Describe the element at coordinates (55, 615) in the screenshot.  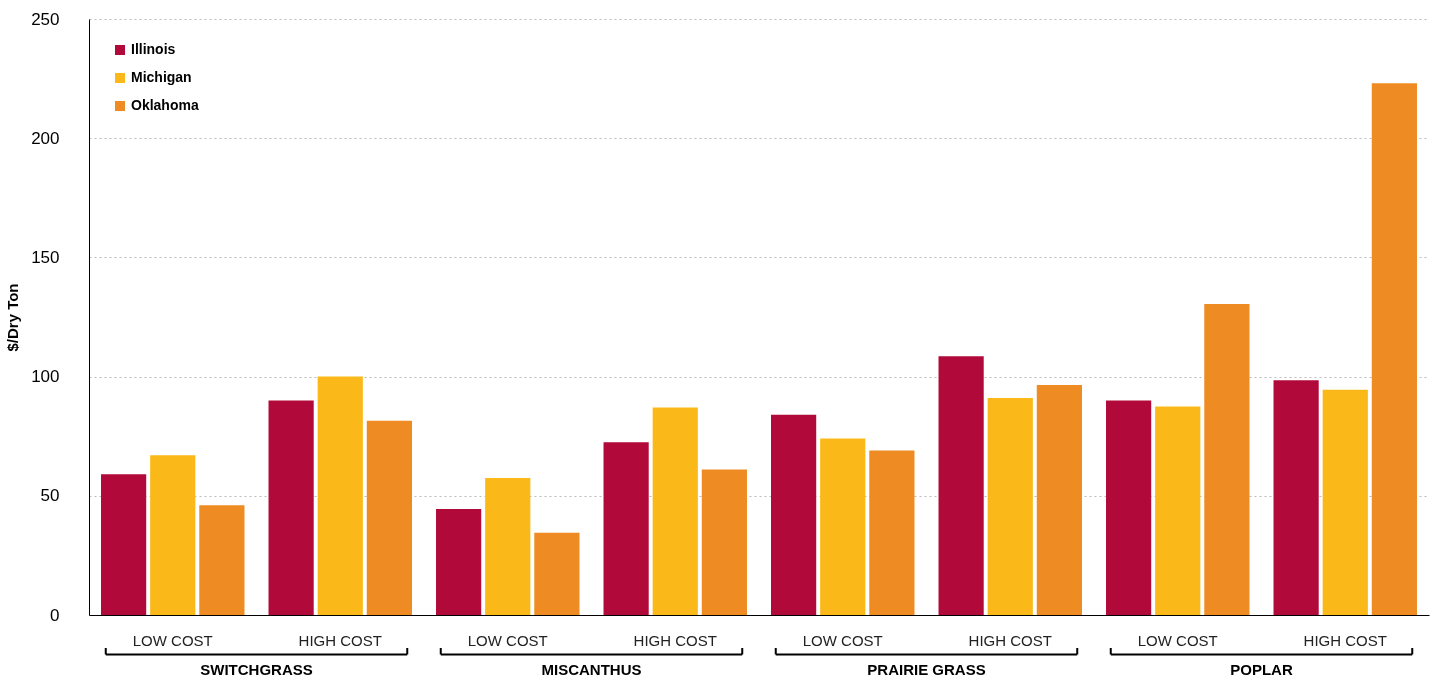
I see `y-tick-label: 0` at that location.